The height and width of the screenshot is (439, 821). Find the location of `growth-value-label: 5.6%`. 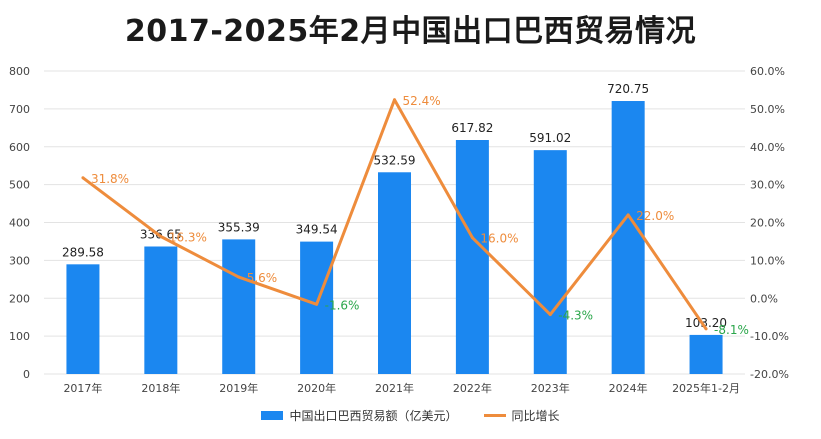

growth-value-label: 5.6% is located at coordinates (262, 278).